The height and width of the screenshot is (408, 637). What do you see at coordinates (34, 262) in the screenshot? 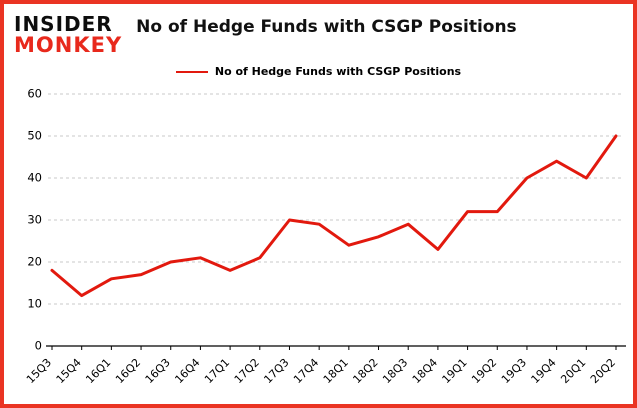
I see `y-tick-label-20: 20` at bounding box center [34, 262].